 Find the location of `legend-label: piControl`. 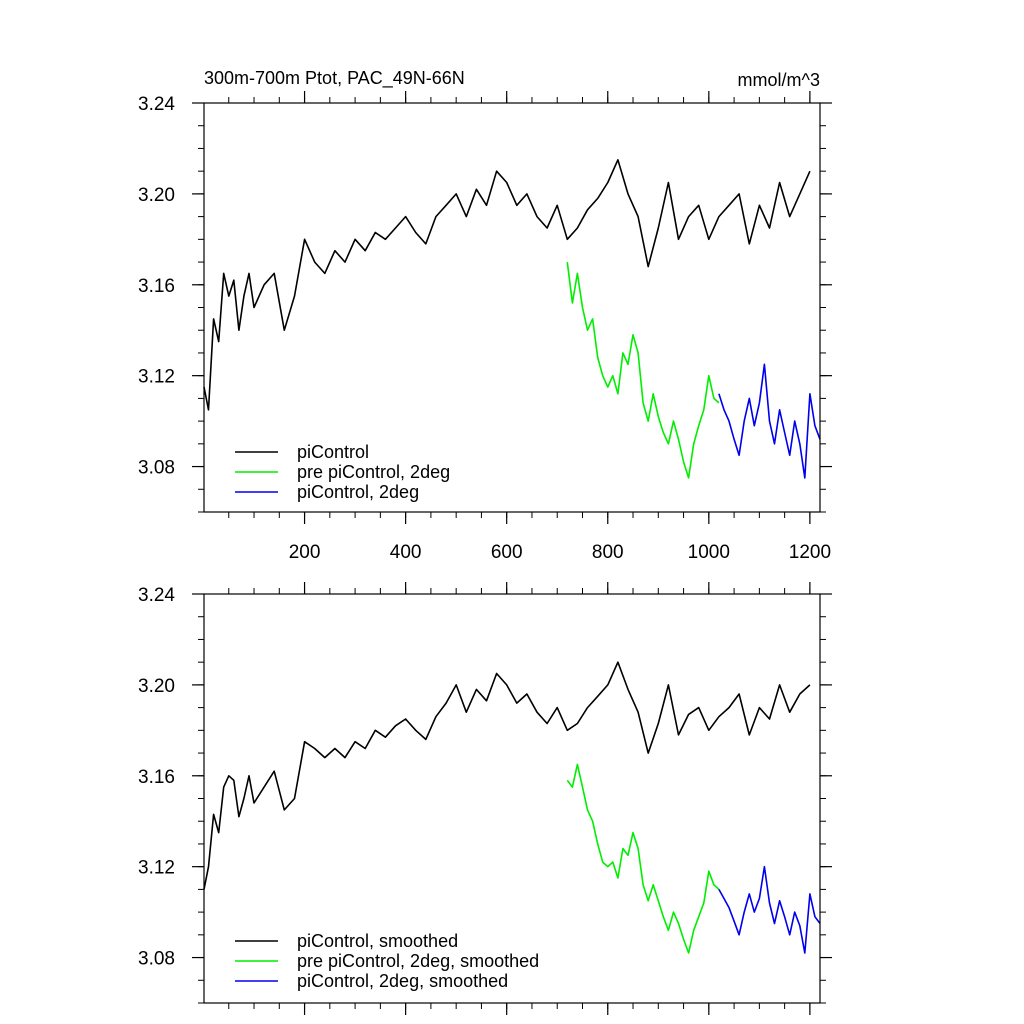

legend-label: piControl is located at coordinates (333, 452).